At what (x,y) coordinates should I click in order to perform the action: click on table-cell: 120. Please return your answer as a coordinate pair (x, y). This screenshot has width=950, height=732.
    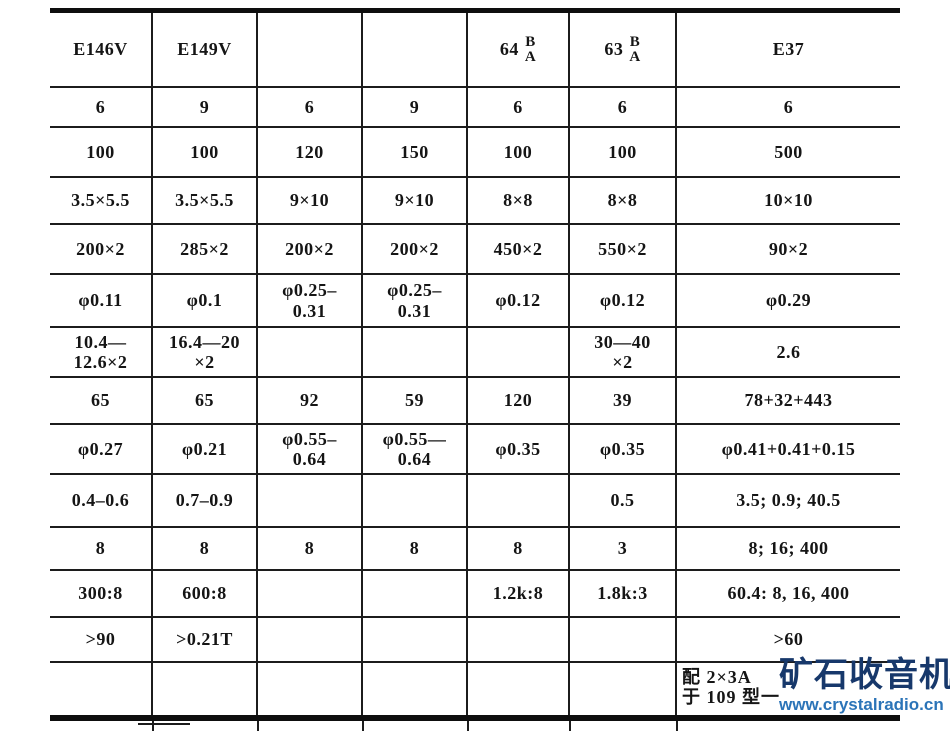
    Looking at the image, I should click on (519, 401).